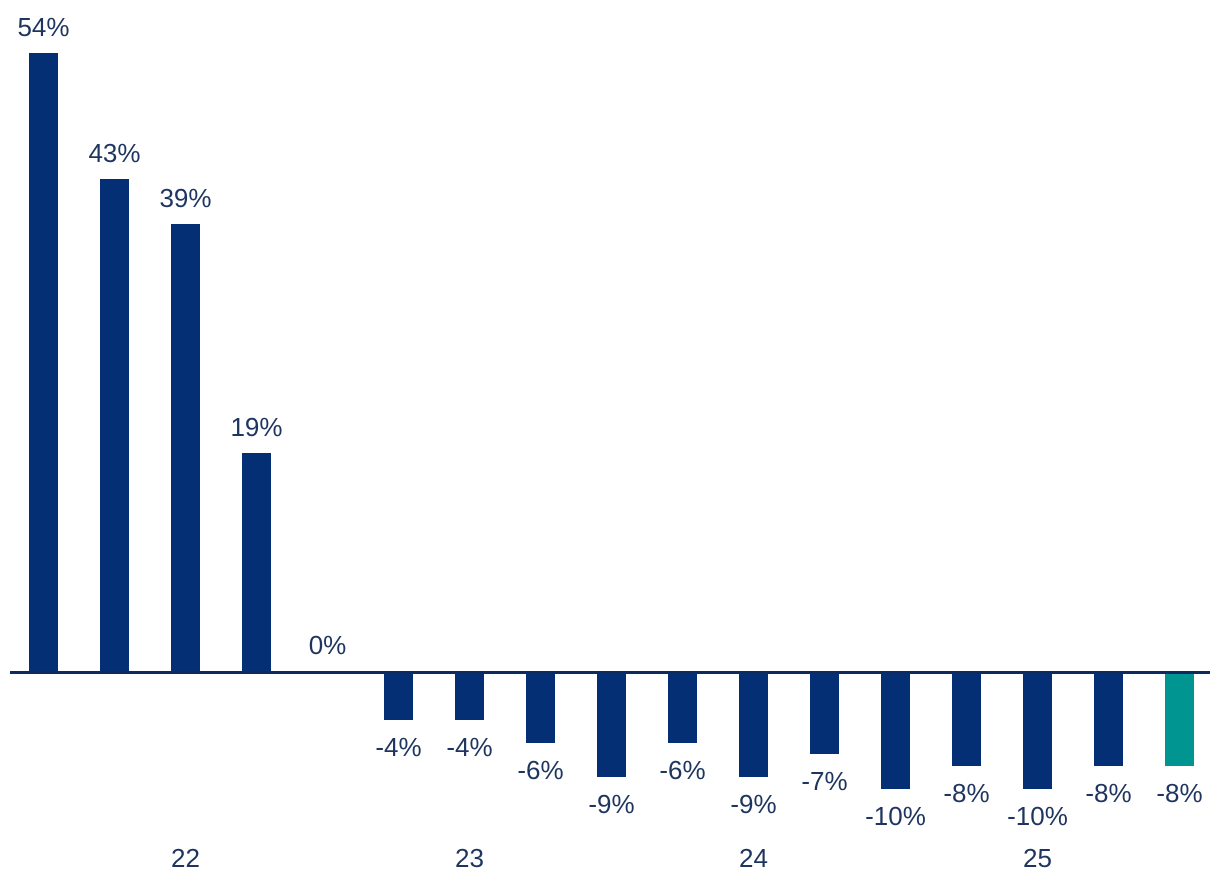  I want to click on bar-highlighted, so click(1179, 720).